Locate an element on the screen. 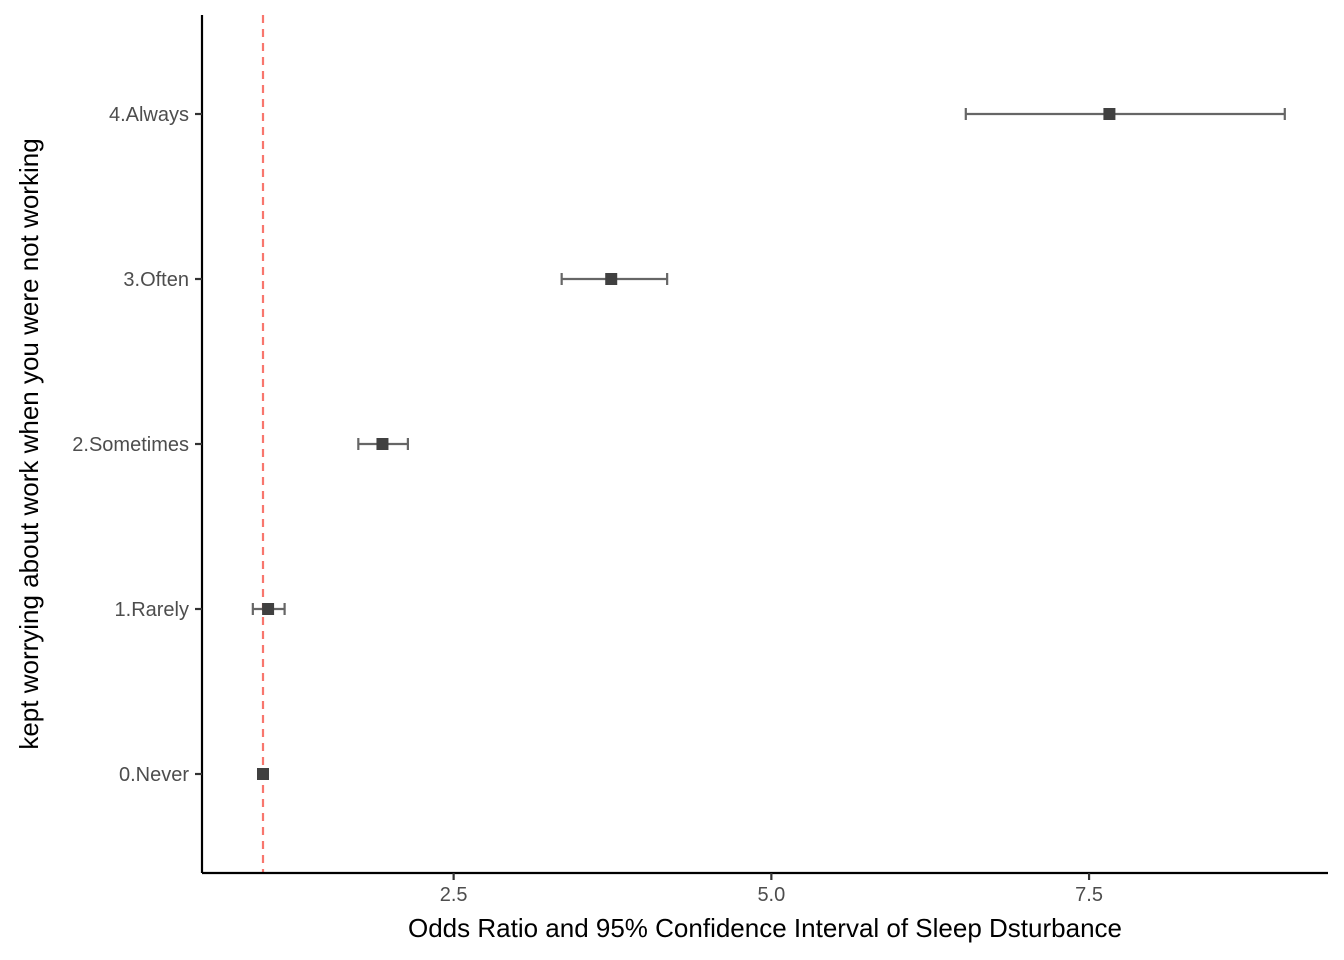 This screenshot has width=1344, height=960. y-tick-label: 3.Often is located at coordinates (156, 280).